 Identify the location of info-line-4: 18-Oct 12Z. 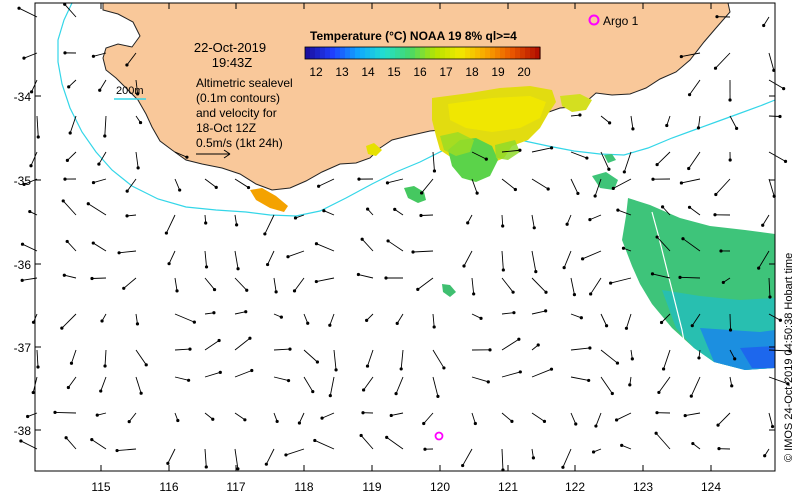
(226, 128).